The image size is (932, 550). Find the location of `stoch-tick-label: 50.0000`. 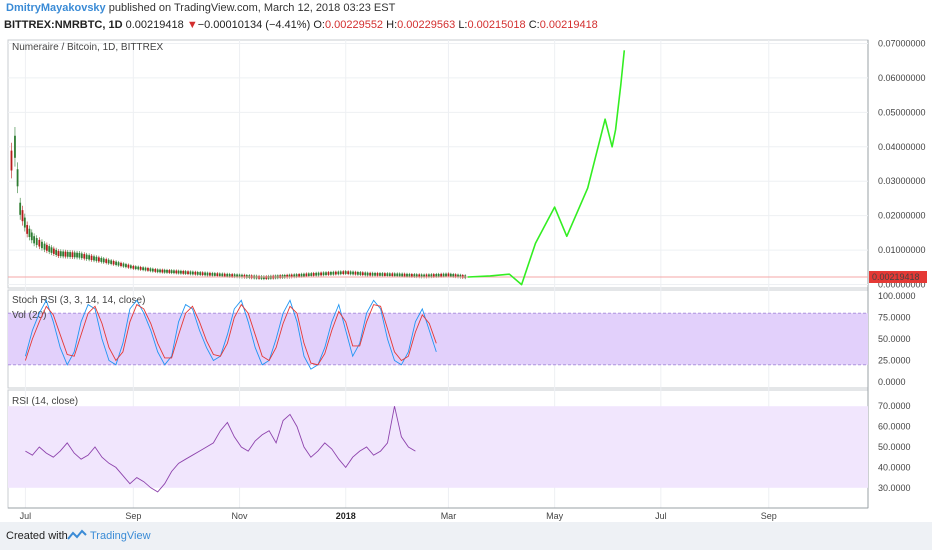

stoch-tick-label: 50.0000 is located at coordinates (894, 339).